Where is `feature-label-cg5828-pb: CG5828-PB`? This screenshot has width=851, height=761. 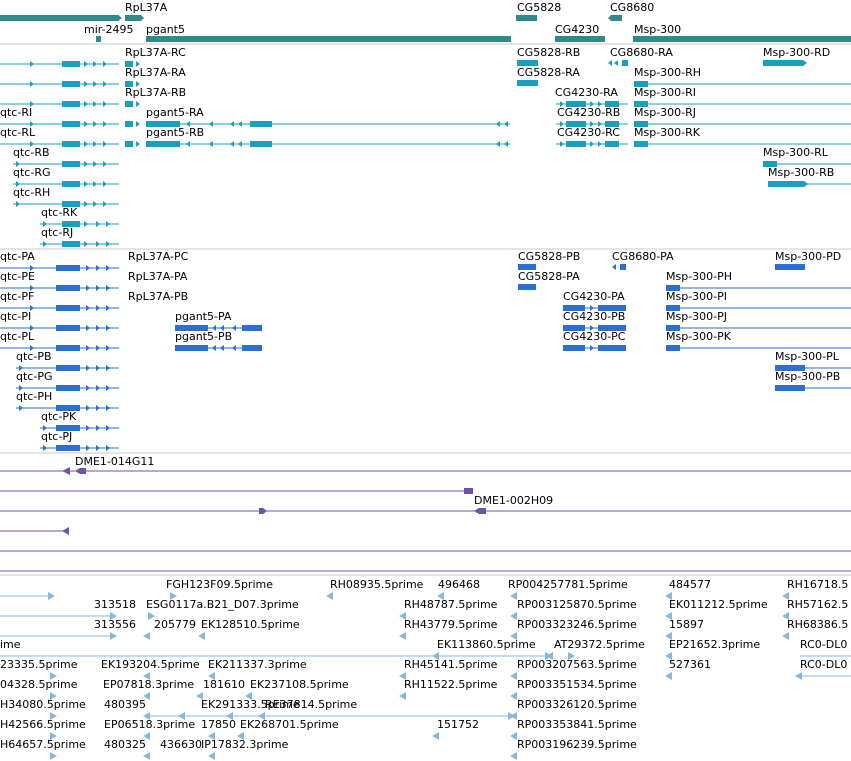
feature-label-cg5828-pb: CG5828-PB is located at coordinates (549, 256).